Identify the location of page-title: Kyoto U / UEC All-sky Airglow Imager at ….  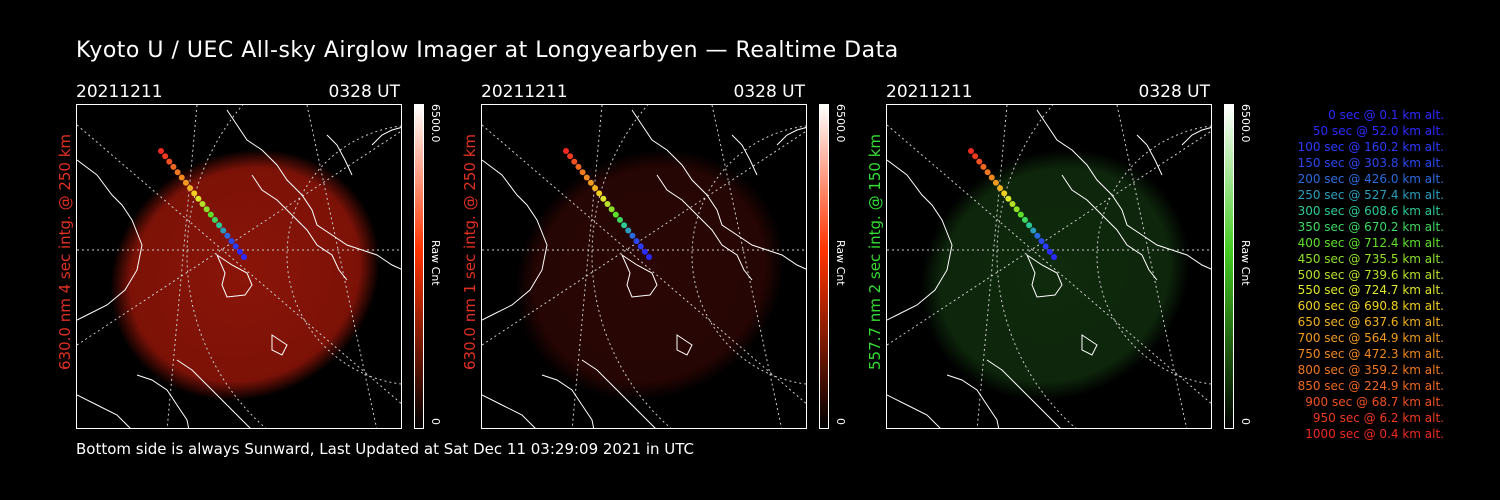
(487, 50).